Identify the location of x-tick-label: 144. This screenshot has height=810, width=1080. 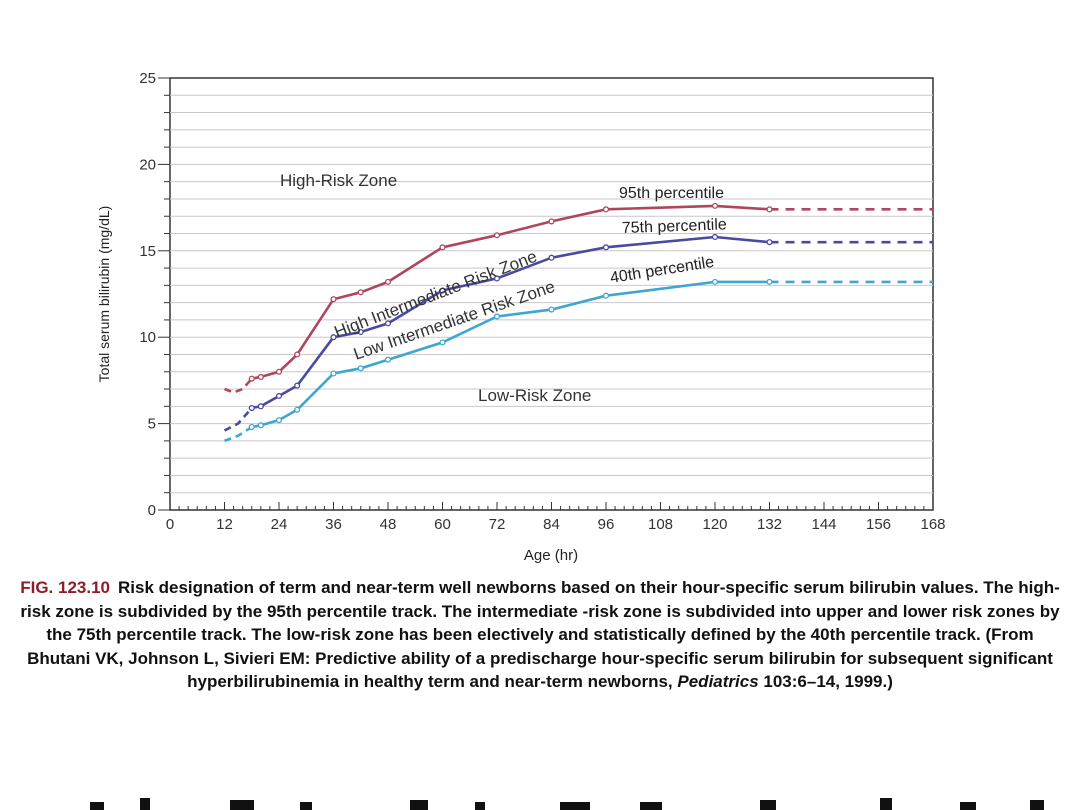
(823, 524).